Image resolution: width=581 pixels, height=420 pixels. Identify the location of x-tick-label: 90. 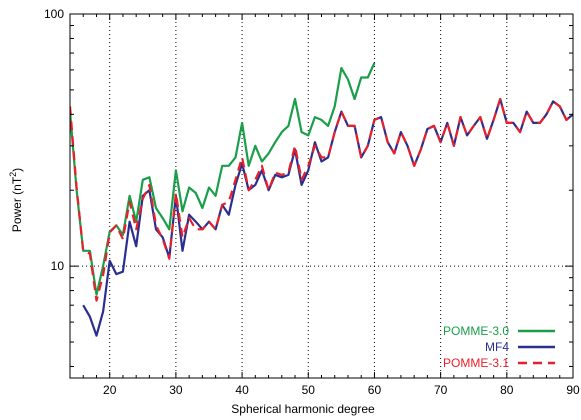
(573, 390).